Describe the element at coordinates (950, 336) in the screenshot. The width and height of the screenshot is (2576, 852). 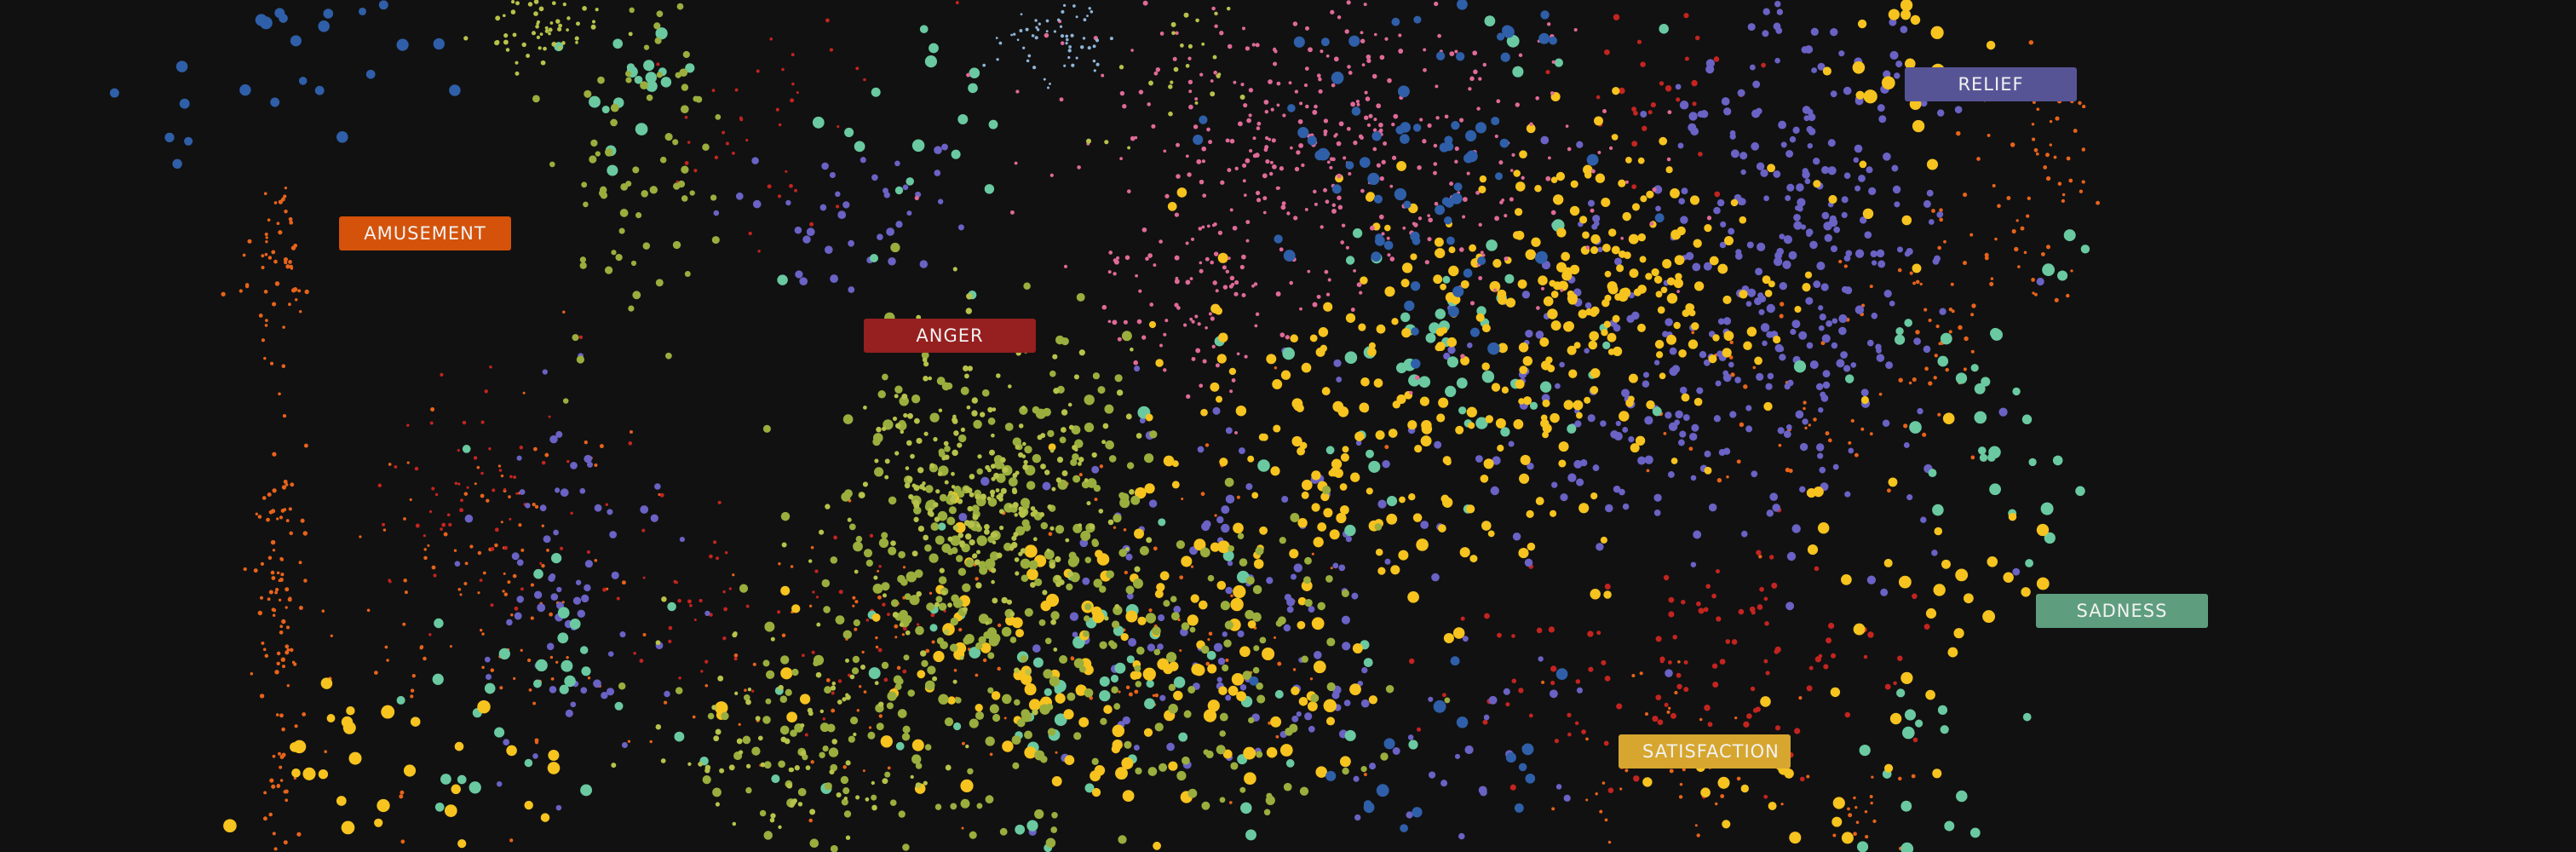
I see `cluster-label-anger: ANGER` at that location.